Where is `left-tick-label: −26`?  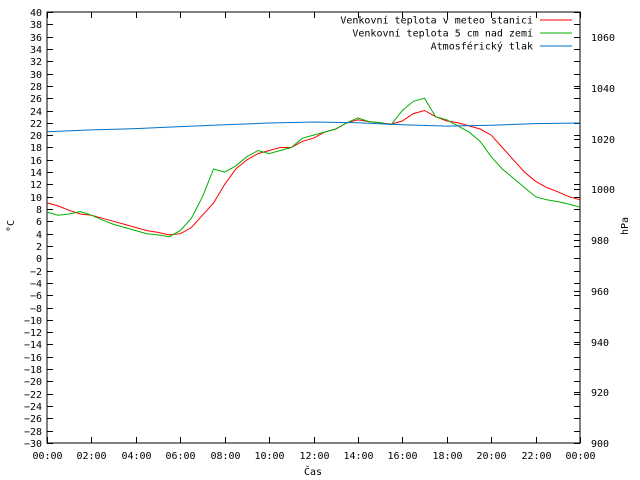
left-tick-label: −26 is located at coordinates (33, 419).